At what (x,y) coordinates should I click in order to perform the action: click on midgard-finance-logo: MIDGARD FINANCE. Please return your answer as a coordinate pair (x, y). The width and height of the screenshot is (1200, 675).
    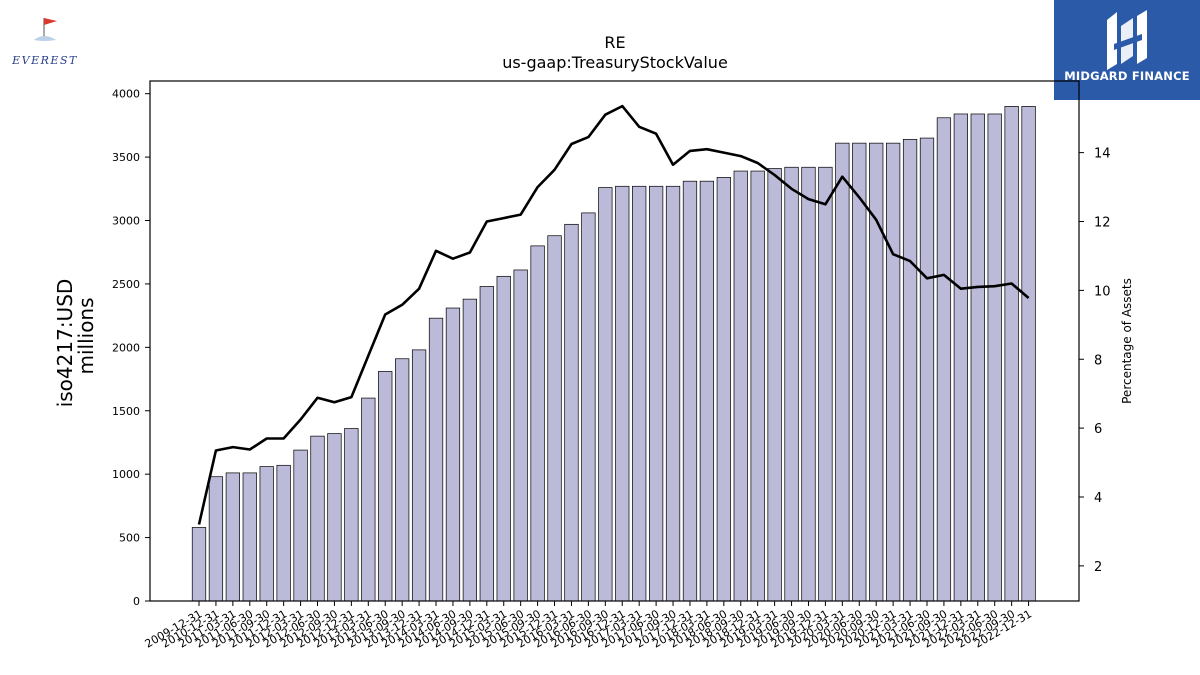
    Looking at the image, I should click on (1127, 50).